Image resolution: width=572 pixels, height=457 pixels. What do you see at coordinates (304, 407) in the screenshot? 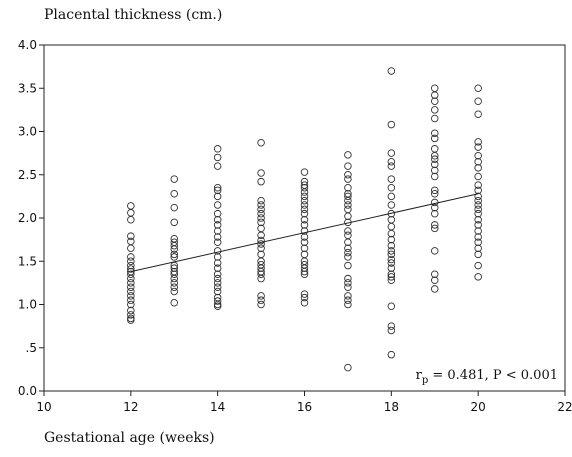
I see `x-tick-label: 16` at bounding box center [304, 407].